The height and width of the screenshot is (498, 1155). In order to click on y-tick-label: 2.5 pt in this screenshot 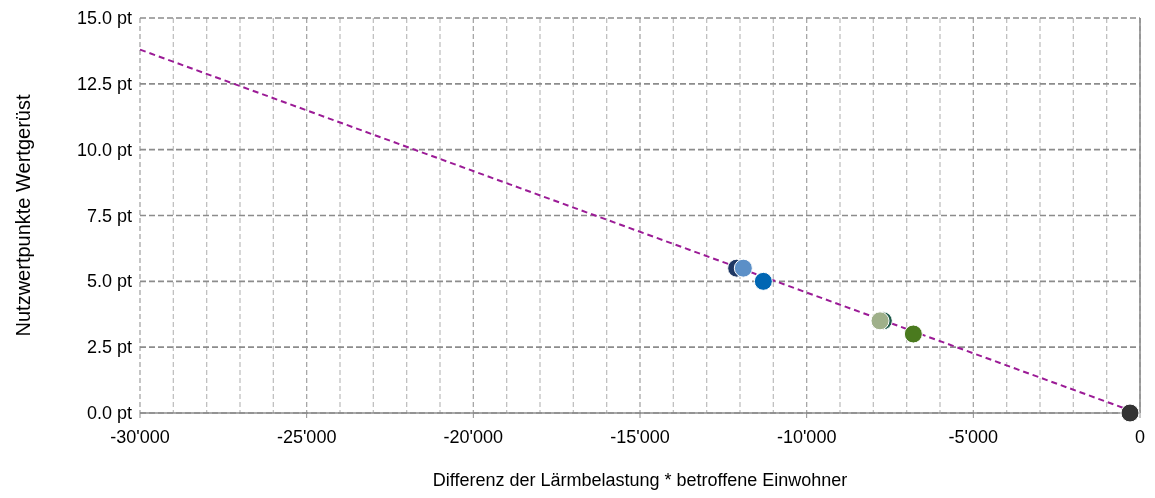, I will do `click(109, 347)`.